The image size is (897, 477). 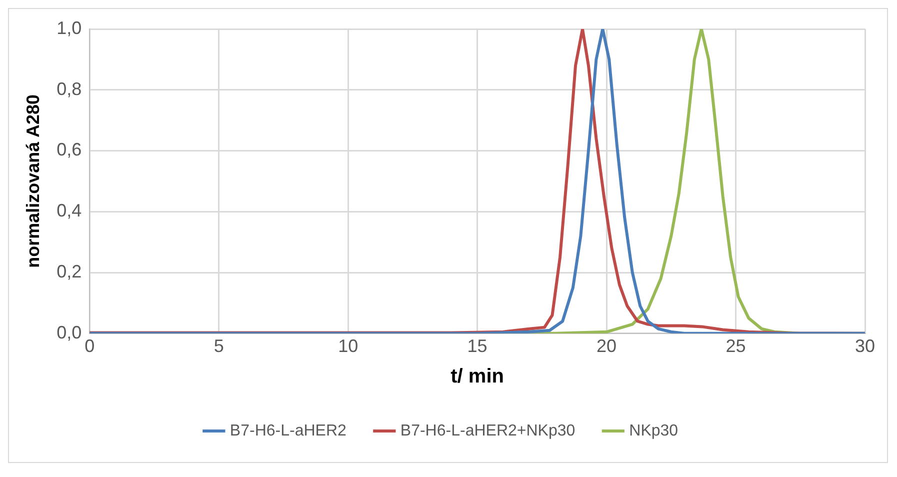 What do you see at coordinates (288, 431) in the screenshot?
I see `legend-label: B7-H6-L-aHER2` at bounding box center [288, 431].